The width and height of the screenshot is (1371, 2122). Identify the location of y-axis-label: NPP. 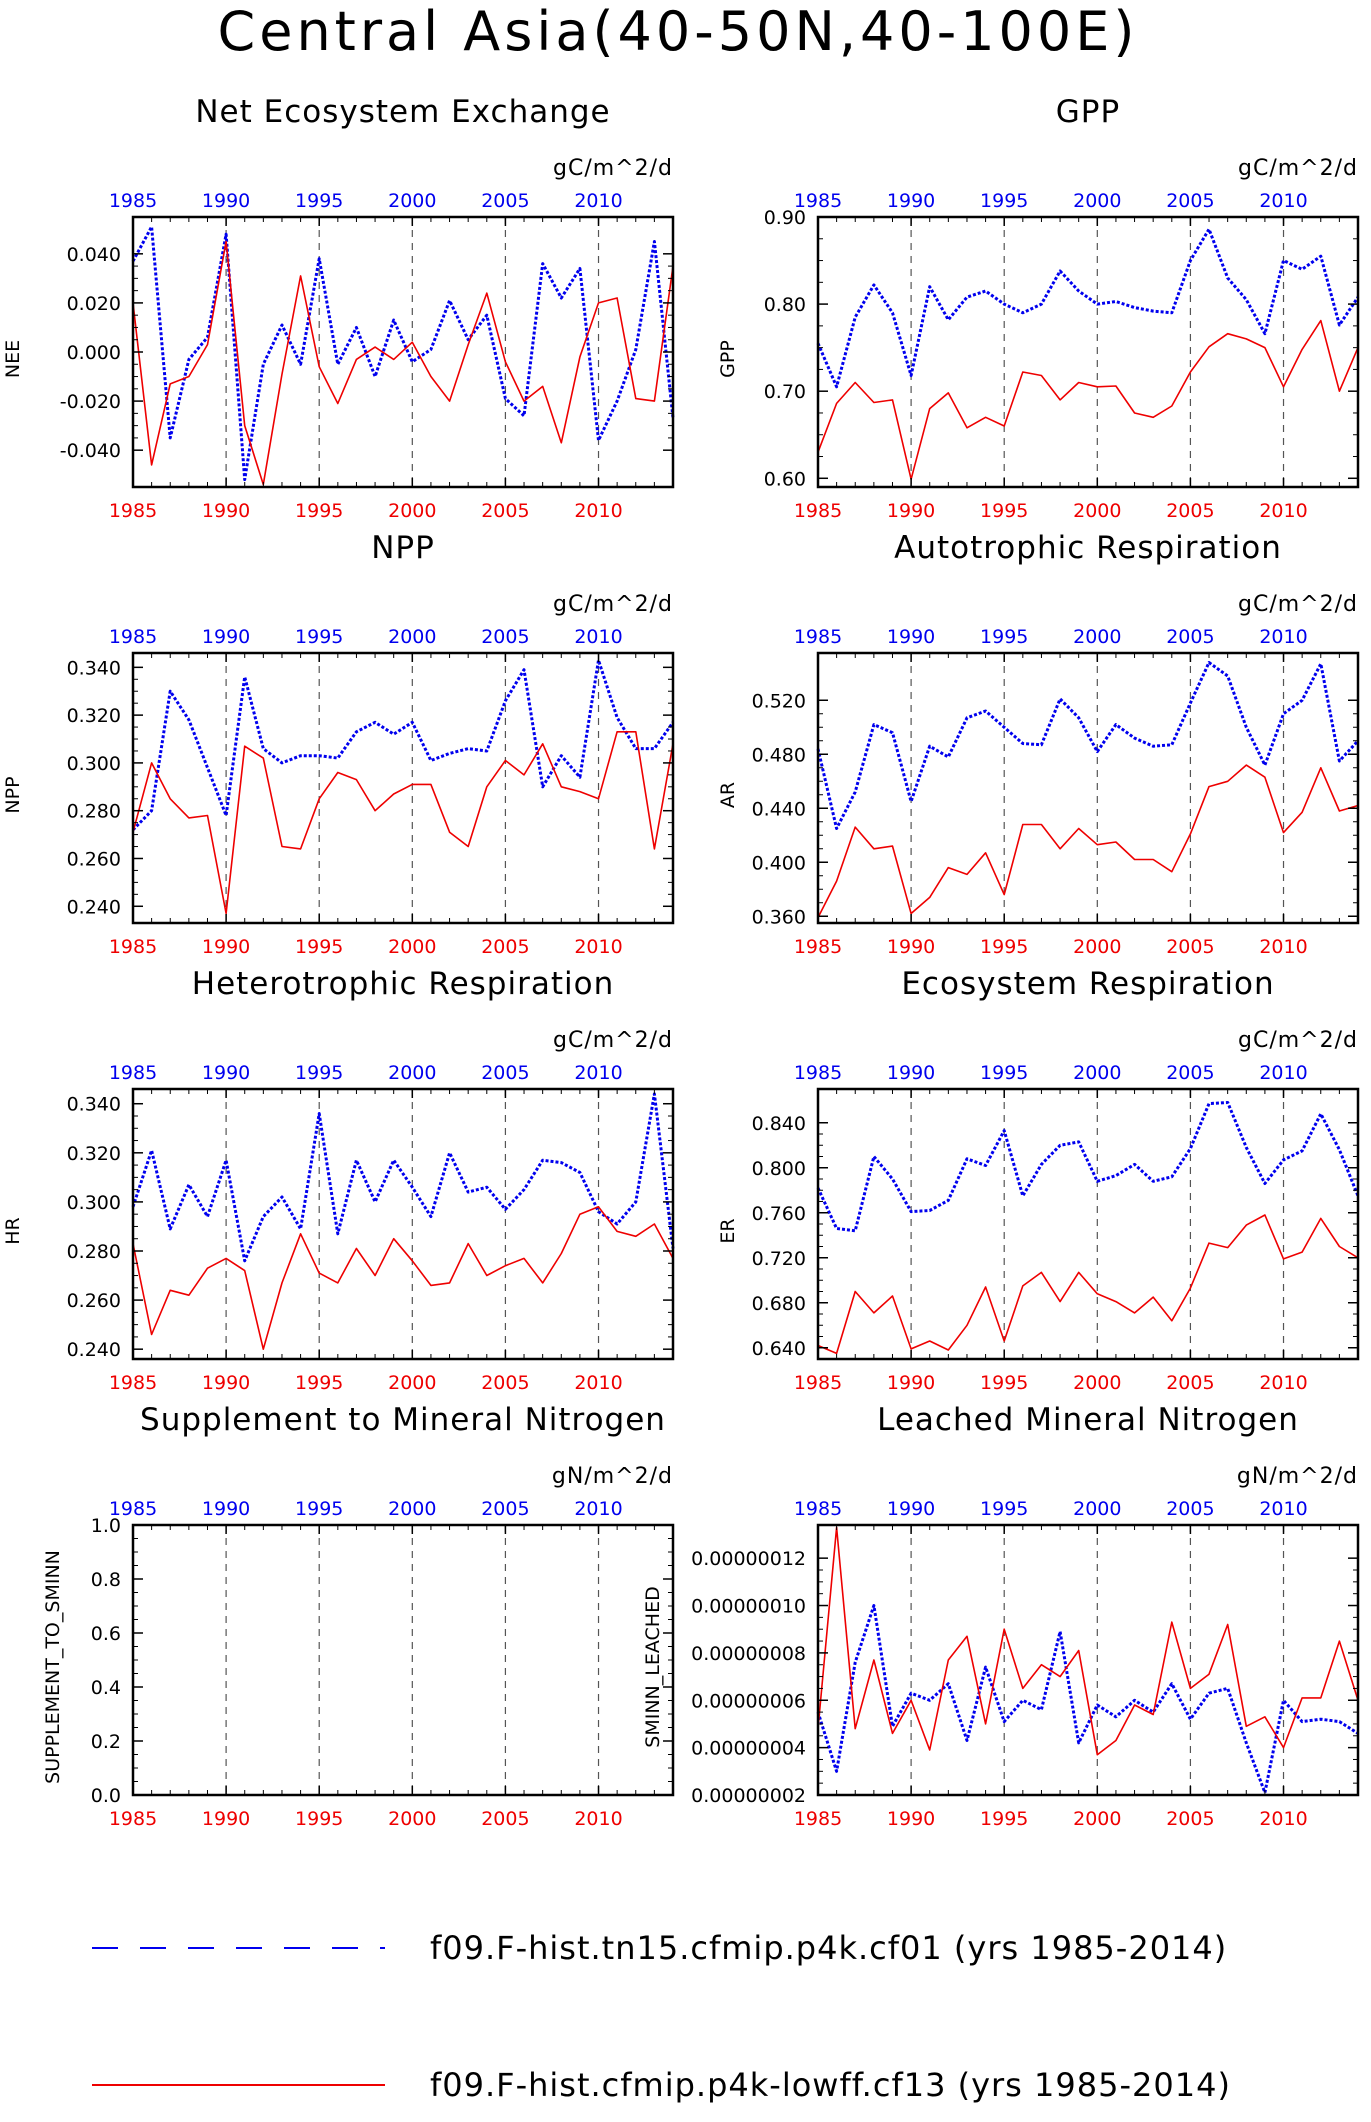
(13, 794).